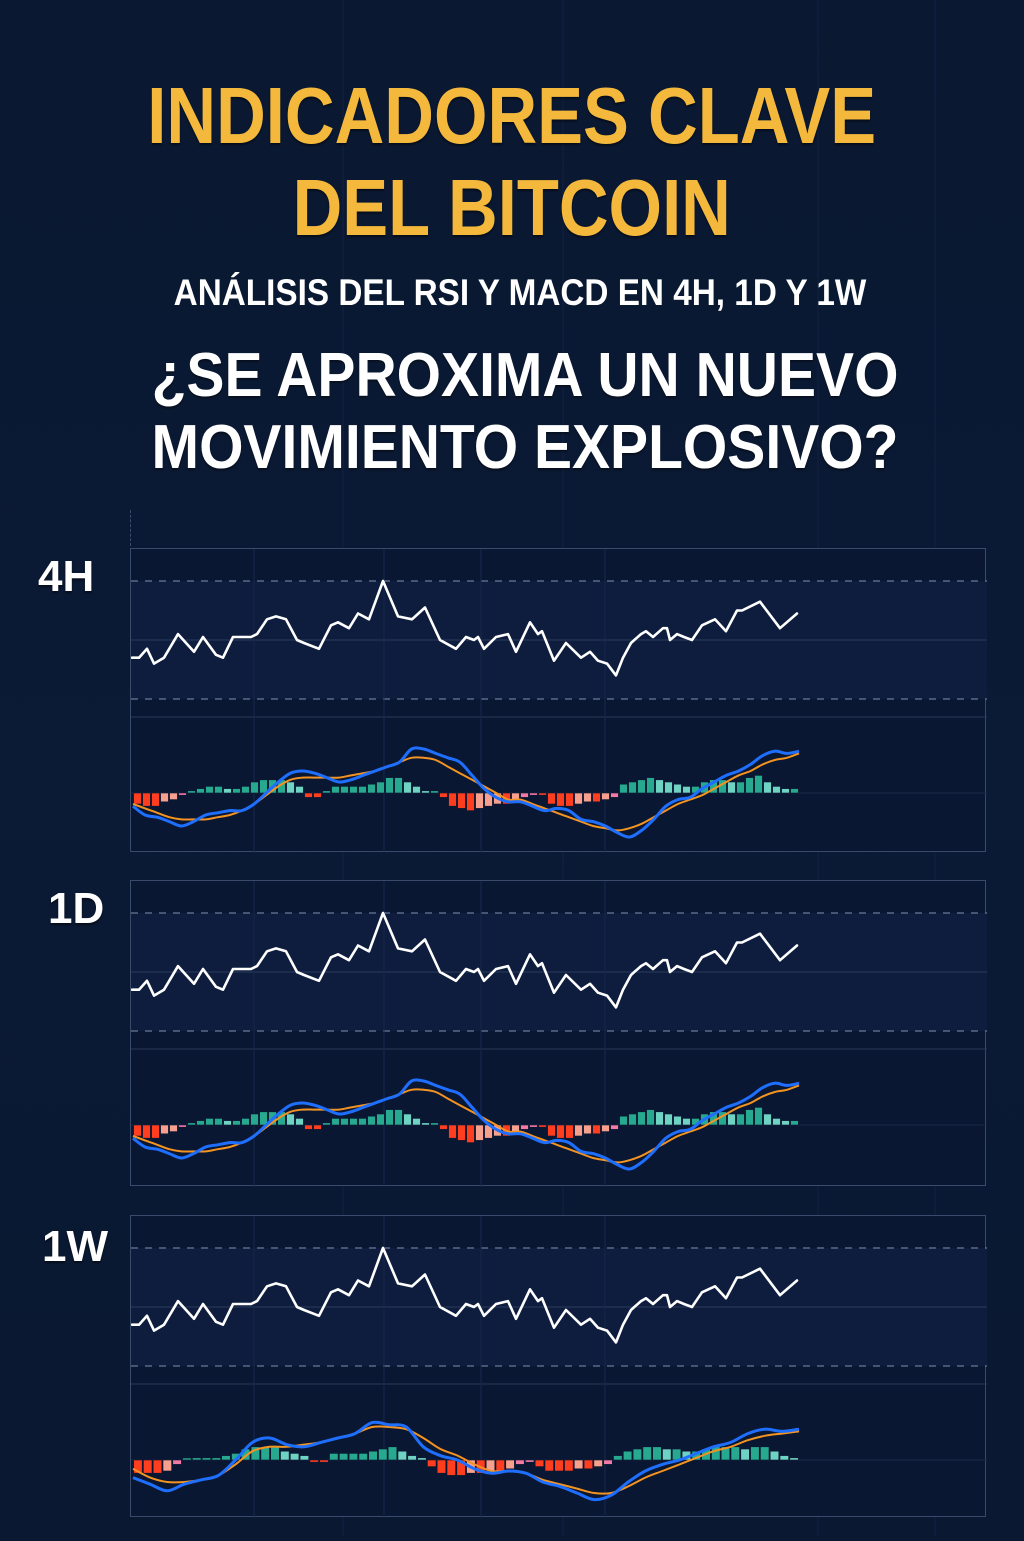 The height and width of the screenshot is (1541, 1024). I want to click on timeframe-label-4h: 4H, so click(66, 576).